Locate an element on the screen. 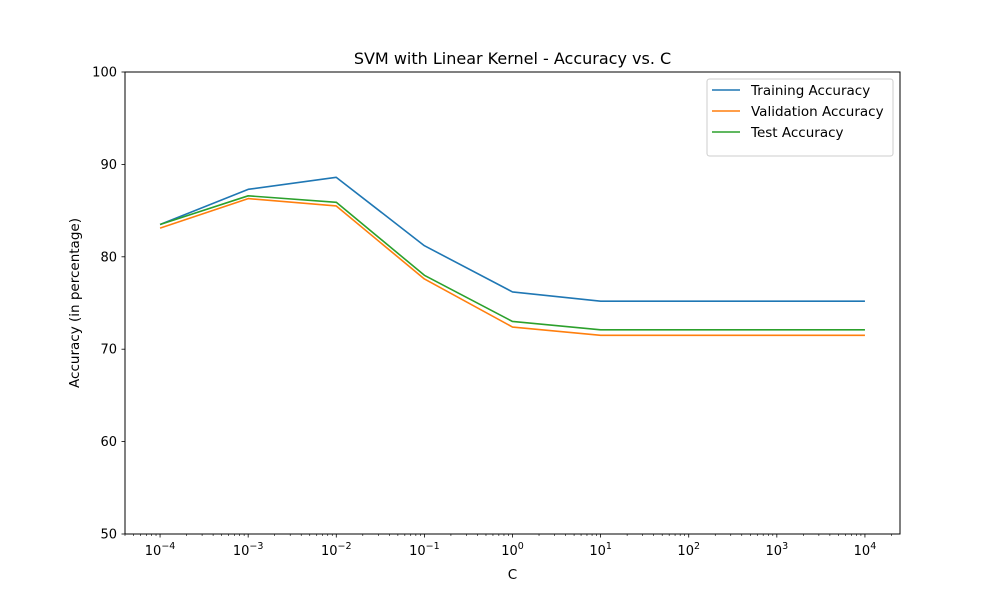 Image resolution: width=1000 pixels, height=600 pixels. x-axis-label: C is located at coordinates (512, 575).